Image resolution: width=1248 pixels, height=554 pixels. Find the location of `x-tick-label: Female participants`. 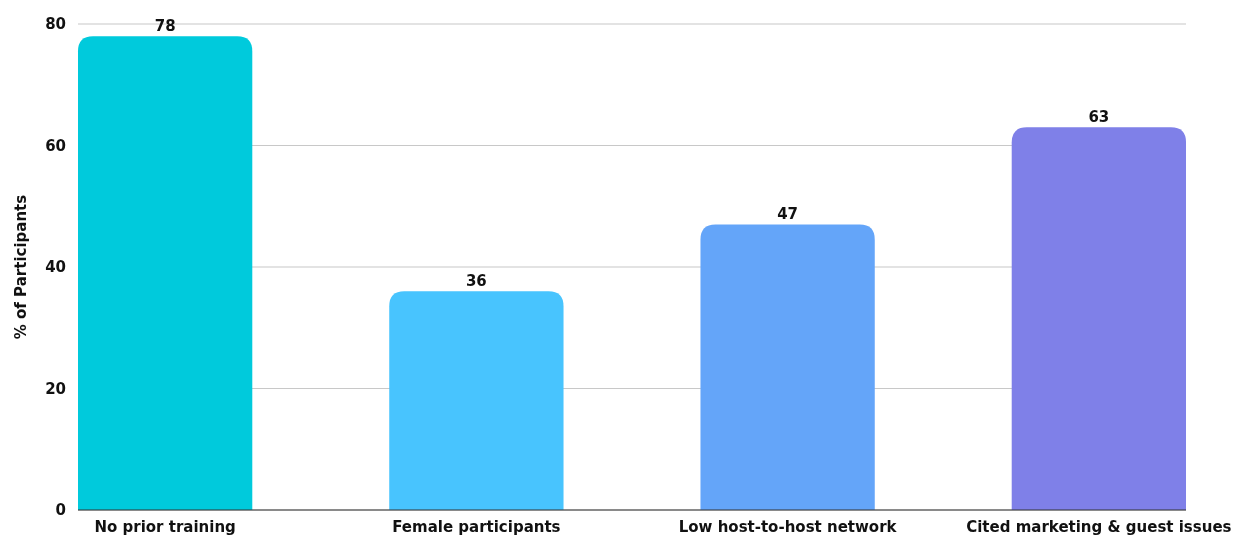

x-tick-label: Female participants is located at coordinates (476, 527).